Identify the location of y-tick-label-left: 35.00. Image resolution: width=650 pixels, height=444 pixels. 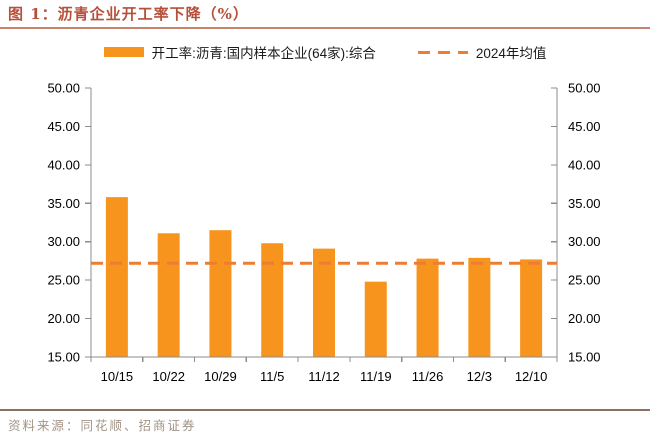
(63, 203).